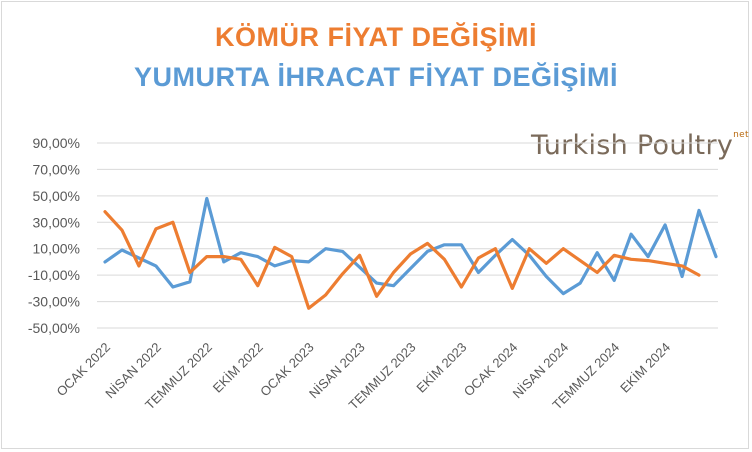 This screenshot has height=452, width=752. What do you see at coordinates (741, 135) in the screenshot?
I see `logo-suffix: net` at bounding box center [741, 135].